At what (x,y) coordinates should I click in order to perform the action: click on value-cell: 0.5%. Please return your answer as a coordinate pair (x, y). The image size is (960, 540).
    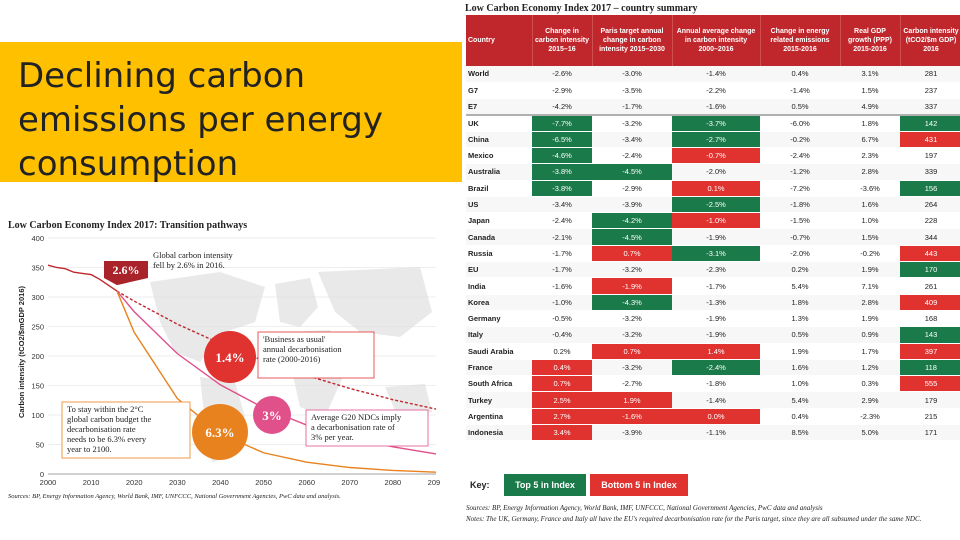
    Looking at the image, I should click on (800, 107).